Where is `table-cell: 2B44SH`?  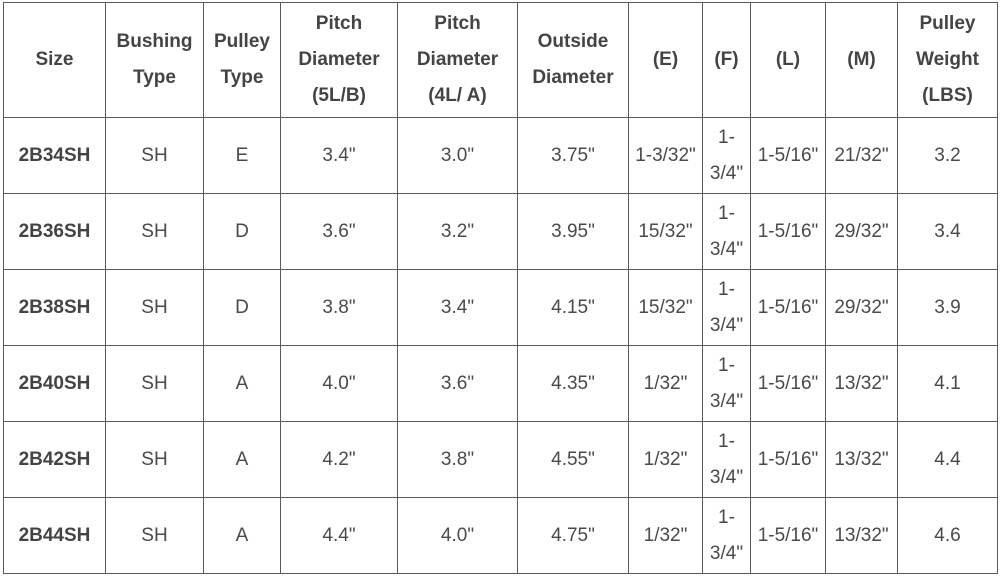
table-cell: 2B44SH is located at coordinates (54, 535).